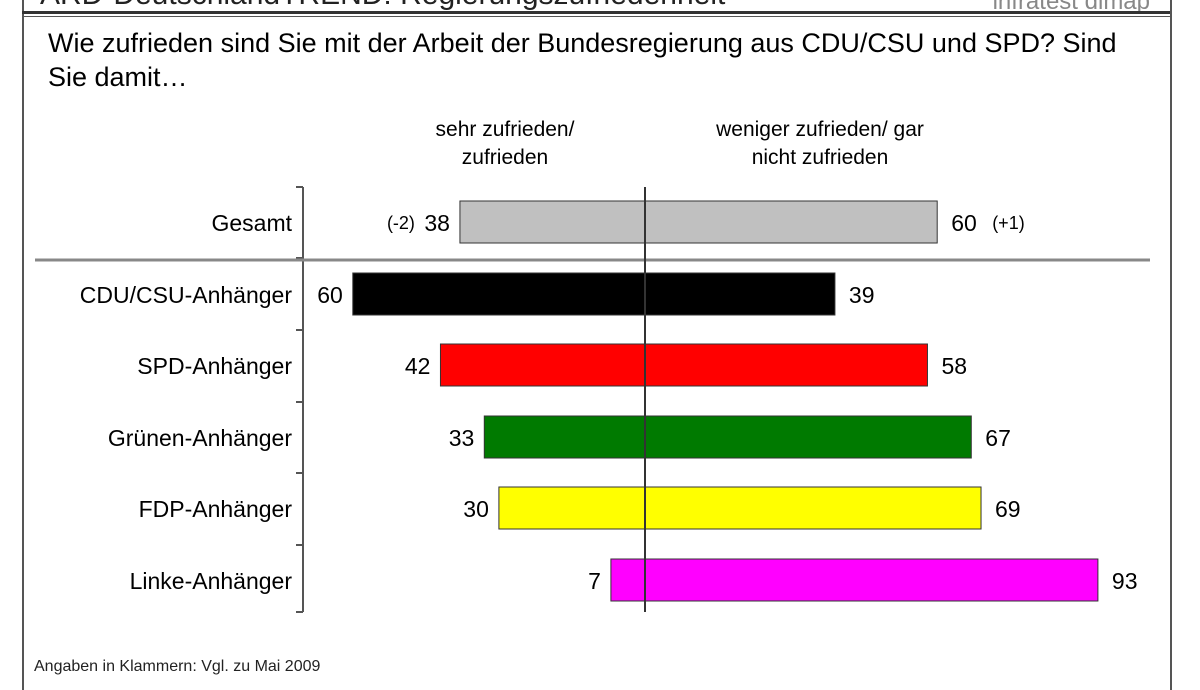  Describe the element at coordinates (186, 295) in the screenshot. I see `category-label: CDU/CSU-Anhänger` at that location.